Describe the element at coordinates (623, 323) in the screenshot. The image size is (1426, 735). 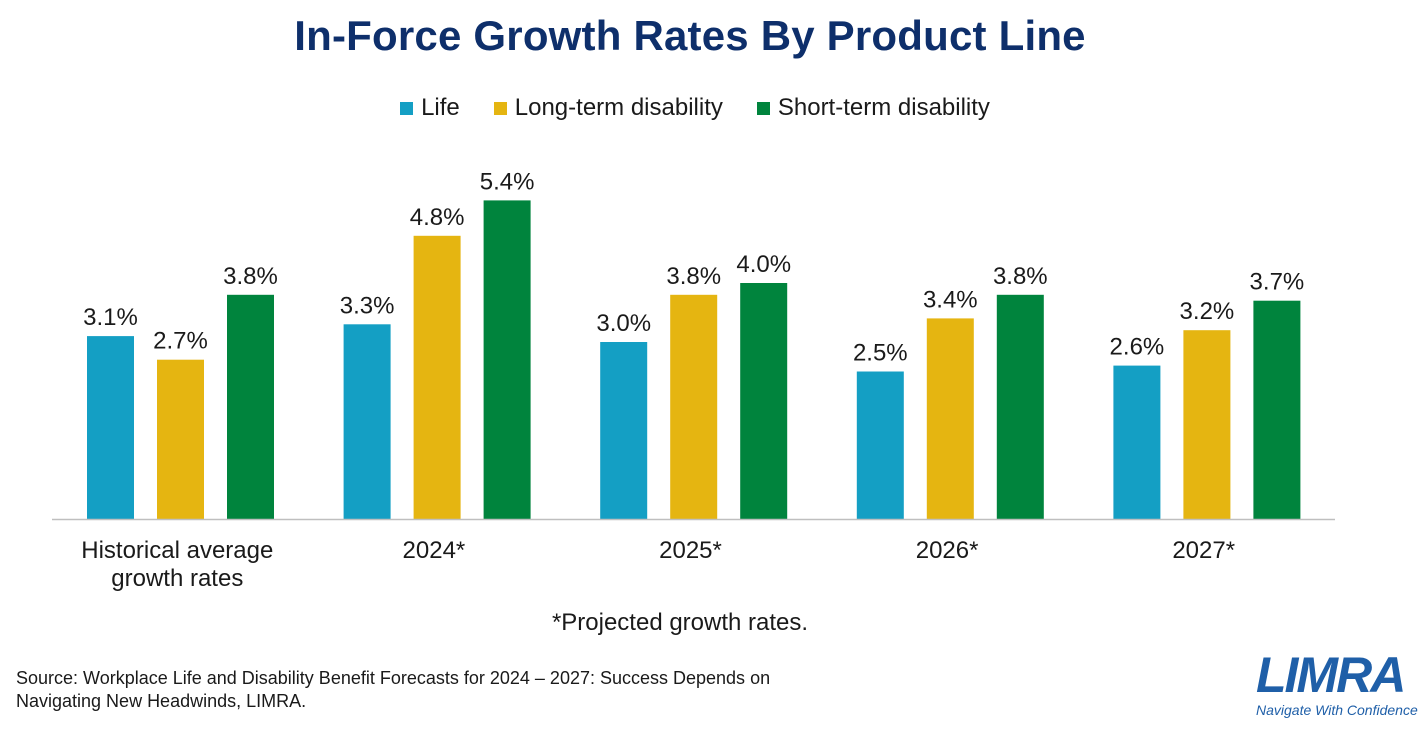
I see `data-label: 3.0%` at that location.